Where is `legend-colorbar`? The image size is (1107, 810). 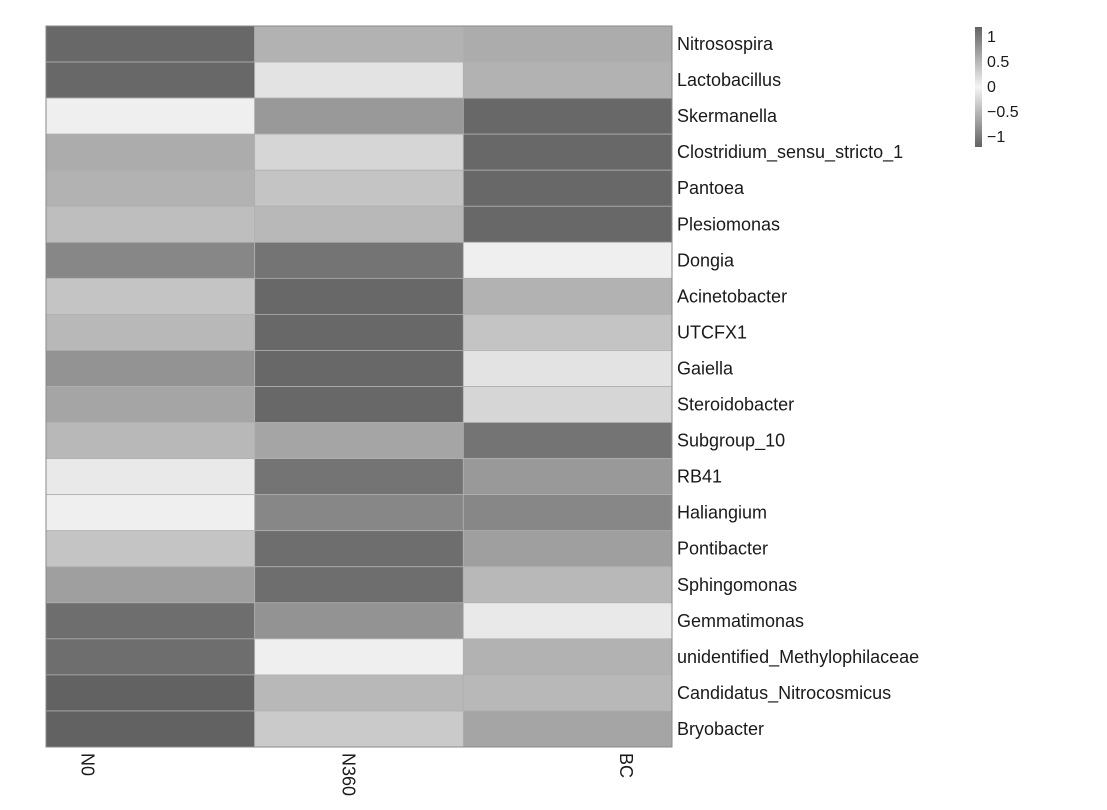
legend-colorbar is located at coordinates (978, 87).